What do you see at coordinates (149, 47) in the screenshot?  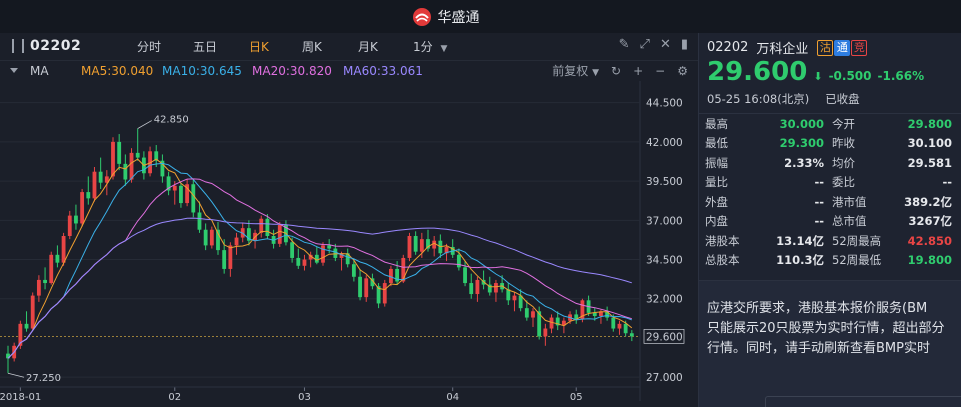 I see `tab-timeshare: 分时` at bounding box center [149, 47].